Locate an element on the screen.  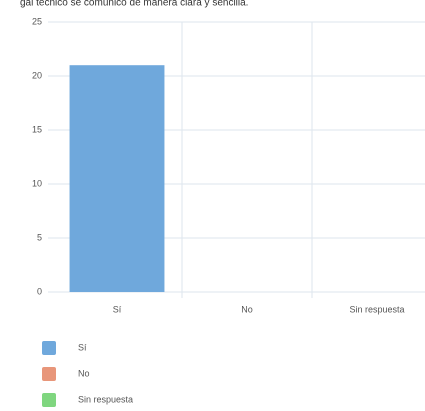
y-tick-label: 25 is located at coordinates (37, 21).